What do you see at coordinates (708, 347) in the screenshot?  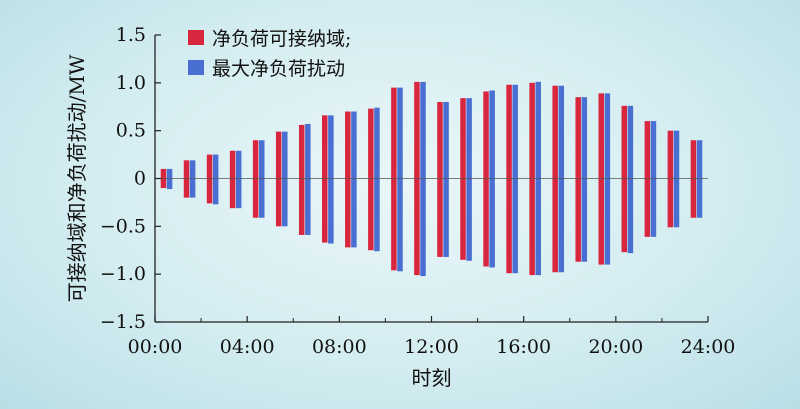 I see `x-tick-label: 24:00` at bounding box center [708, 347].